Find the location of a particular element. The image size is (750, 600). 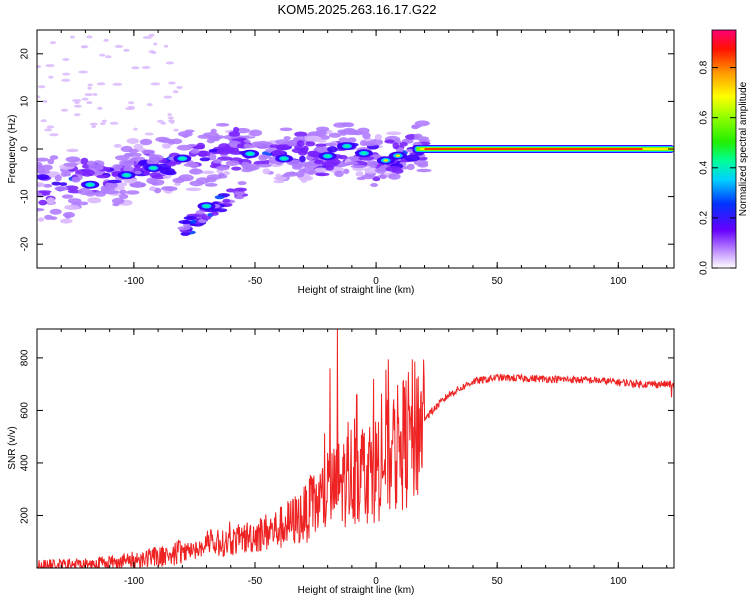

spectrogram-ytick-label: -10 is located at coordinates (25, 196).